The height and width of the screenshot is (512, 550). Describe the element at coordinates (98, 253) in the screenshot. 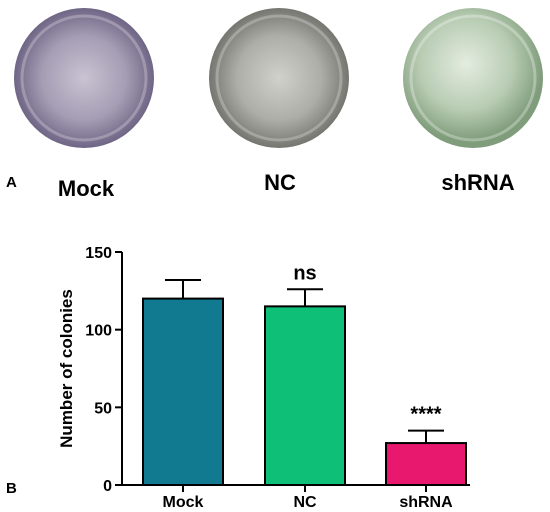

I see `y-tick-label: 150` at that location.